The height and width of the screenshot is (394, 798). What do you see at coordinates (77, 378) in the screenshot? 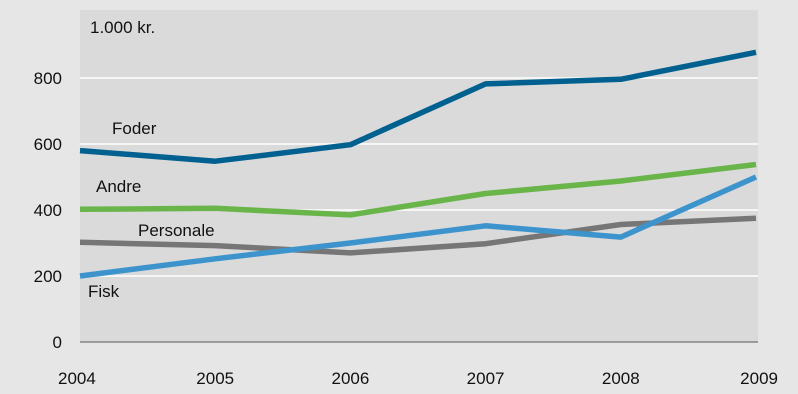
I see `x-tick-label: 2004` at bounding box center [77, 378].